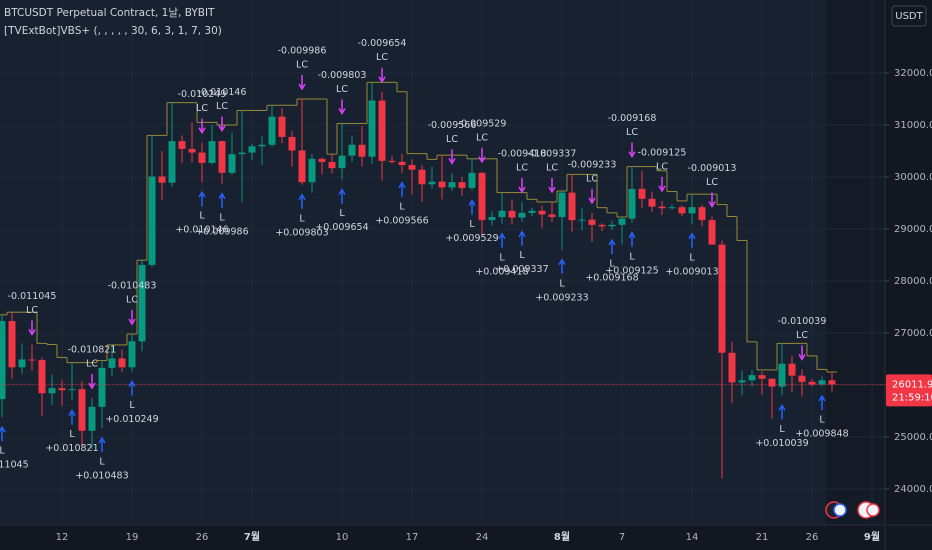 Image resolution: width=932 pixels, height=550 pixels. What do you see at coordinates (762, 537) in the screenshot?
I see `x-tick-label: 21` at bounding box center [762, 537].